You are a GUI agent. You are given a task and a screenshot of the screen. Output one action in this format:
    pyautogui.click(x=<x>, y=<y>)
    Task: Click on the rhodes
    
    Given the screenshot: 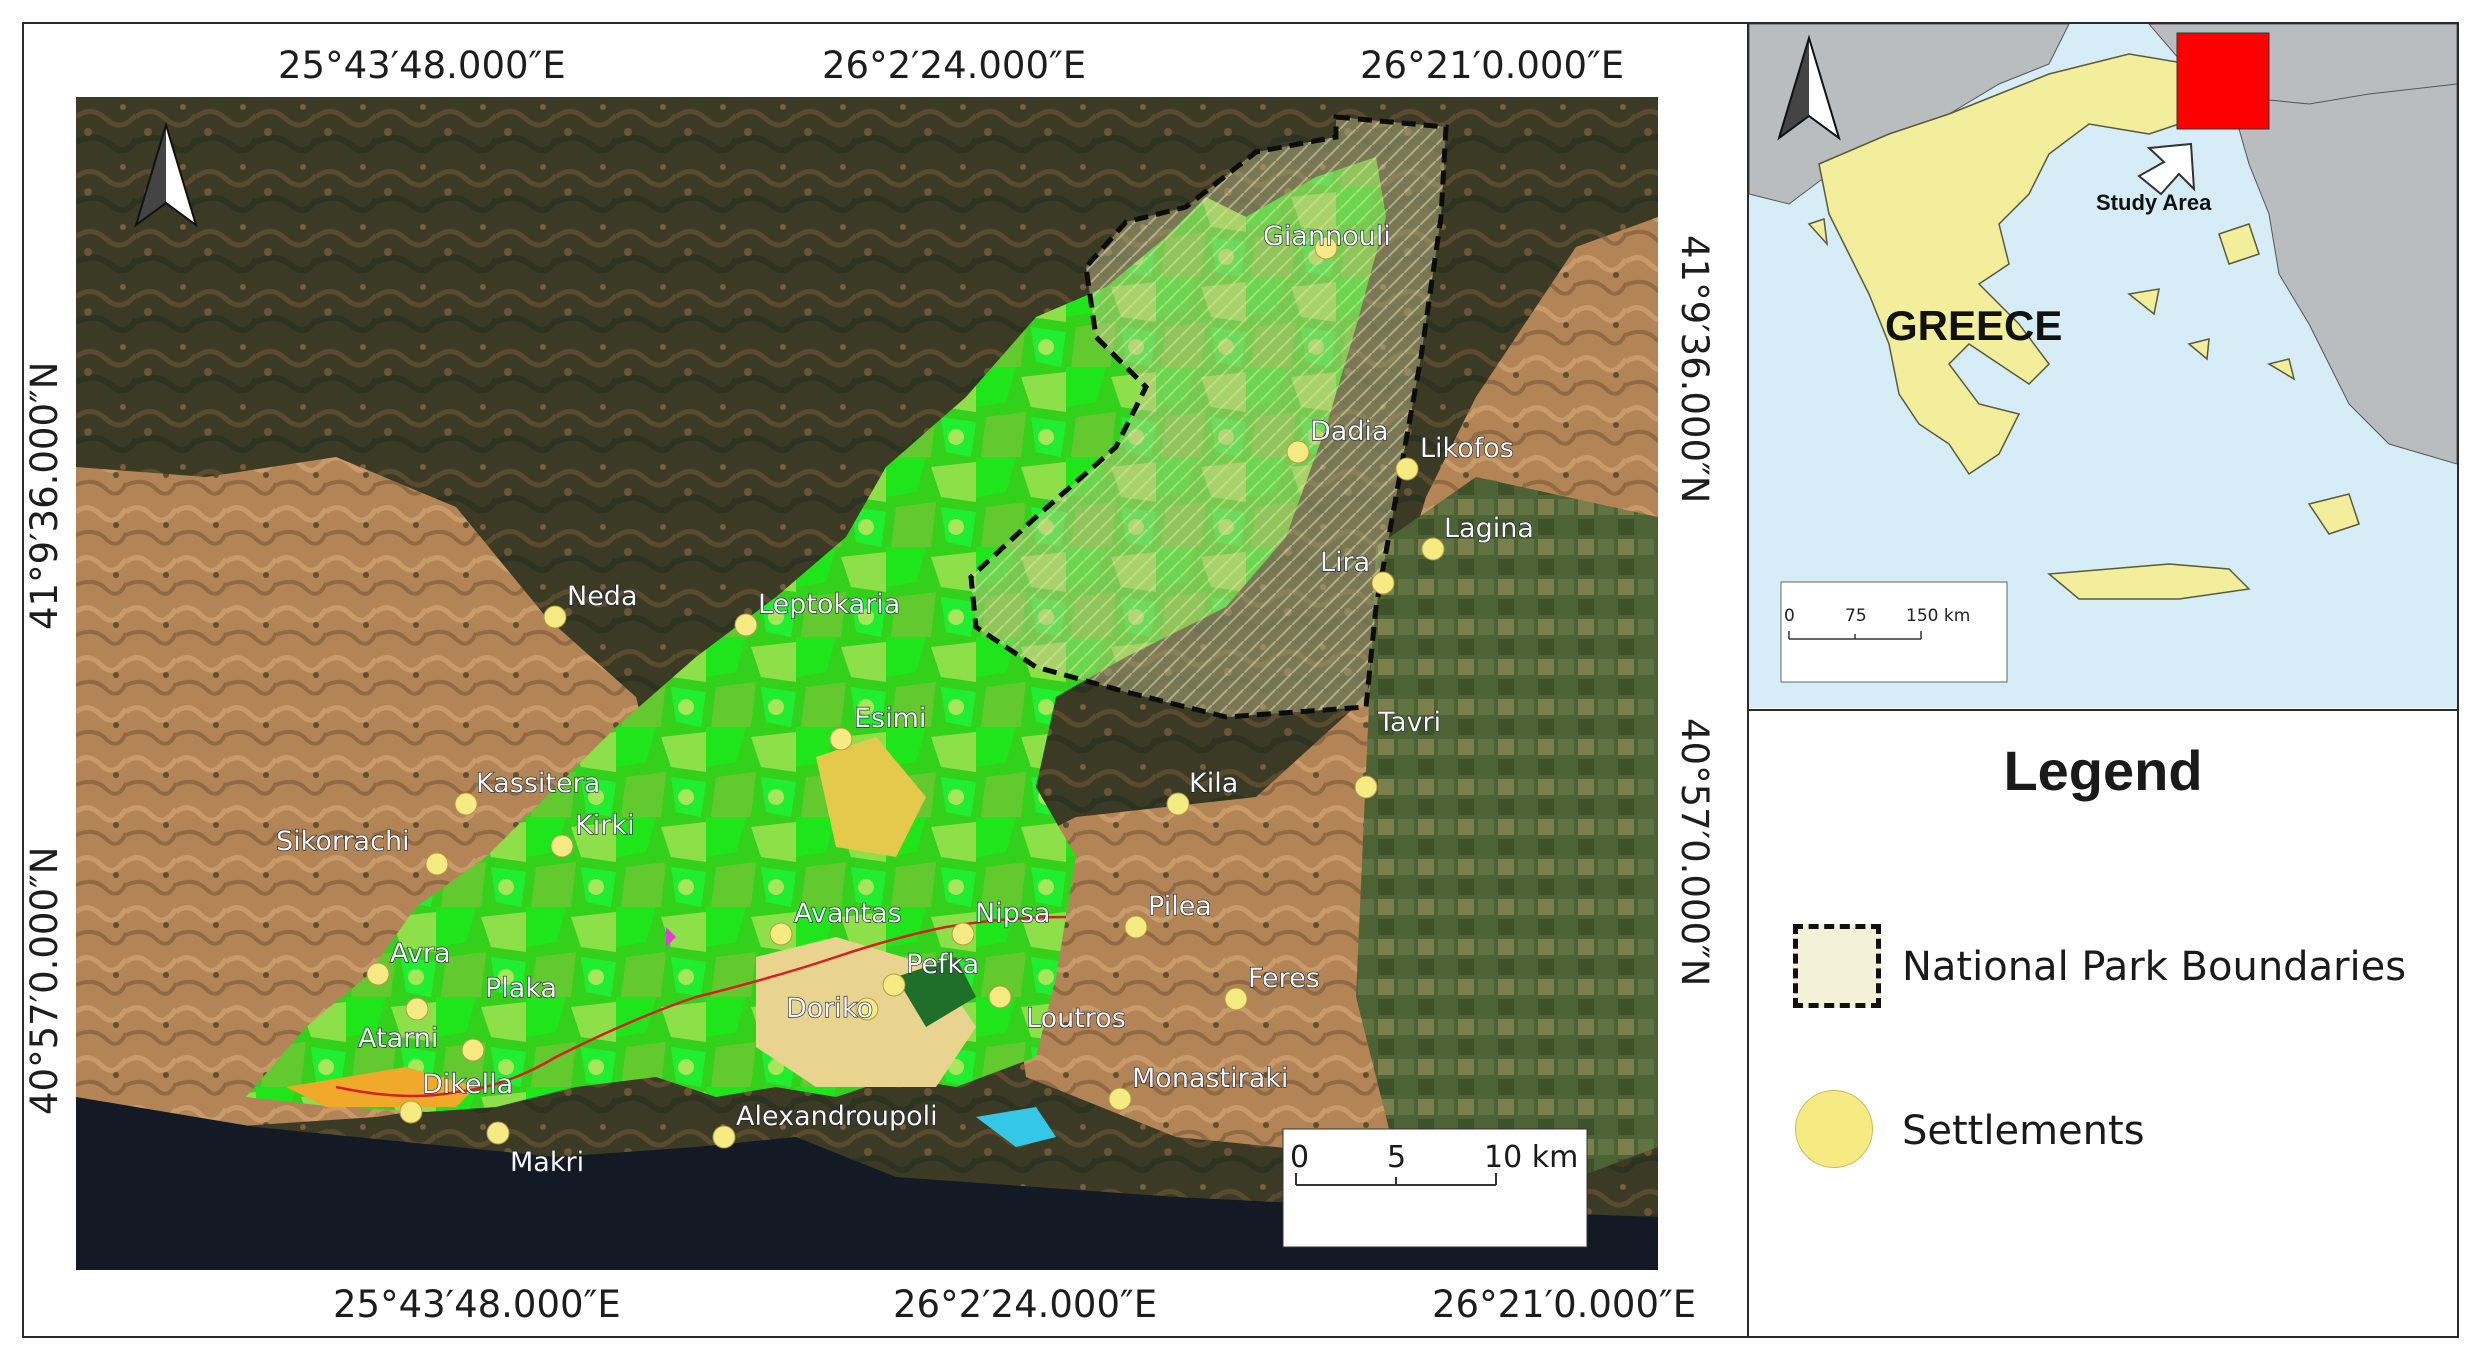 What is the action you would take?
    pyautogui.click(x=2333, y=514)
    